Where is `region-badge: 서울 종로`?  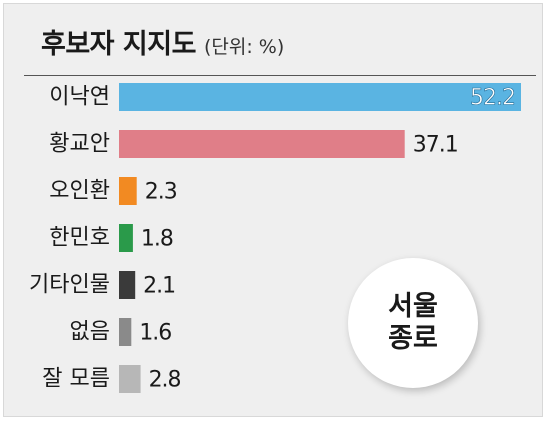 region-badge: 서울 종로 is located at coordinates (413, 323).